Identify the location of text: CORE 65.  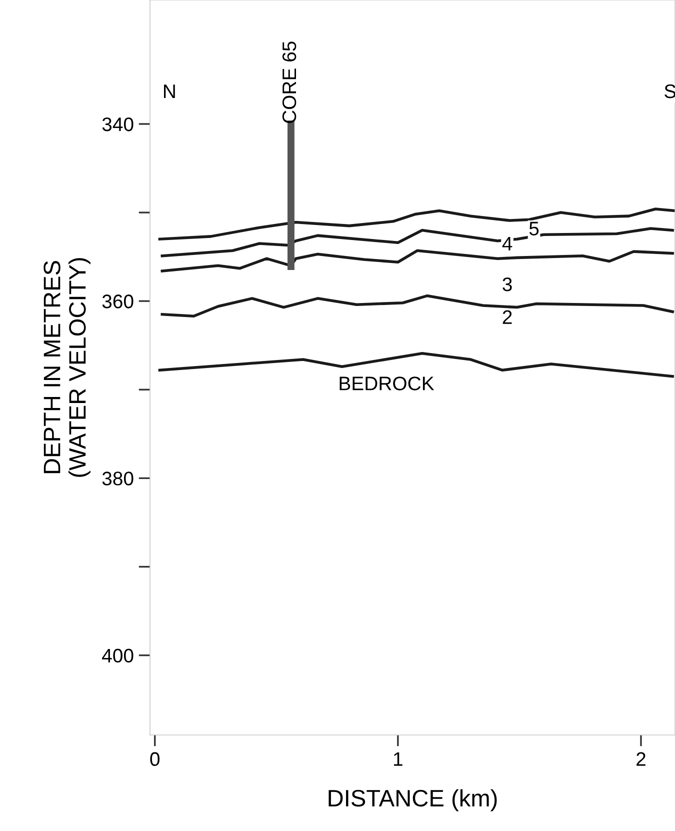
(289, 82).